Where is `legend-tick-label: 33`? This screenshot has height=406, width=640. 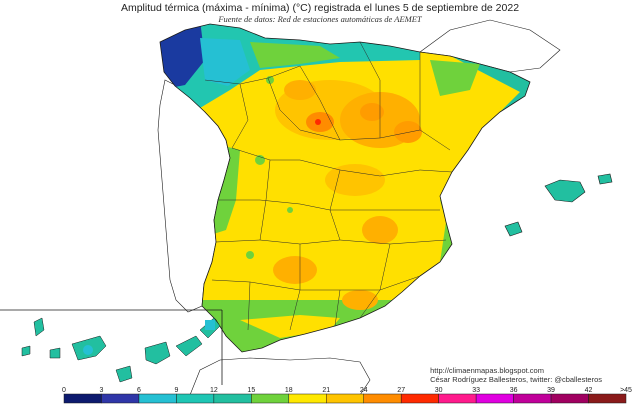
legend-tick-label: 33 is located at coordinates (476, 390).